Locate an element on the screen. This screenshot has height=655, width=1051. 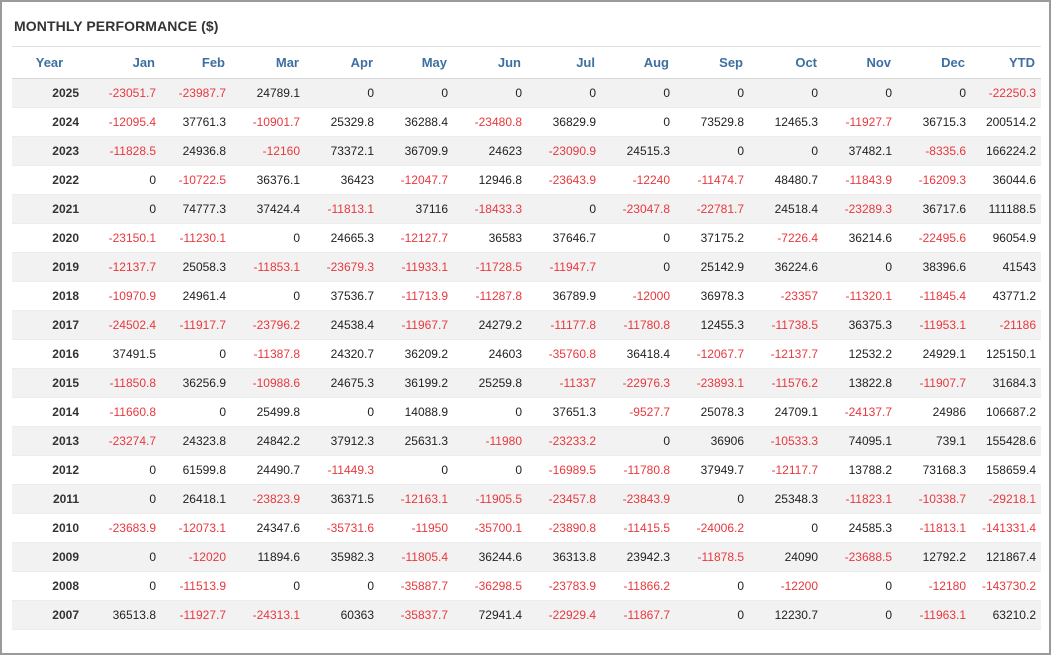
year-cell: 2015 is located at coordinates (49, 383).